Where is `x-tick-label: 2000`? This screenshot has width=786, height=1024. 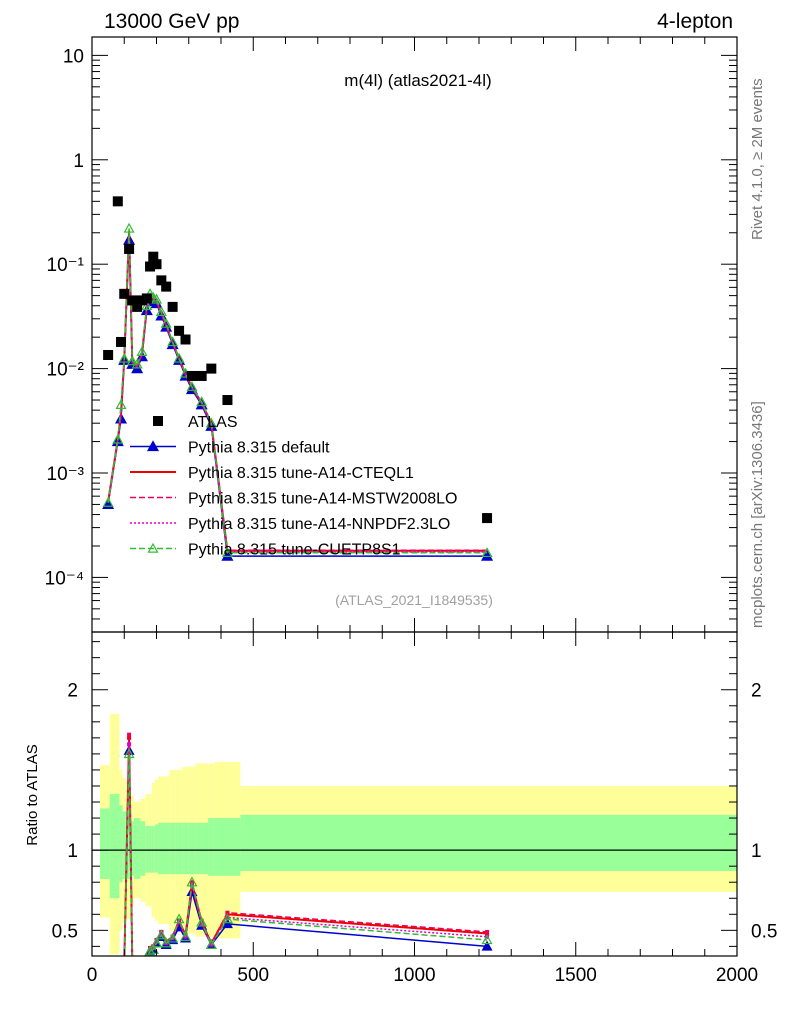 x-tick-label: 2000 is located at coordinates (737, 975).